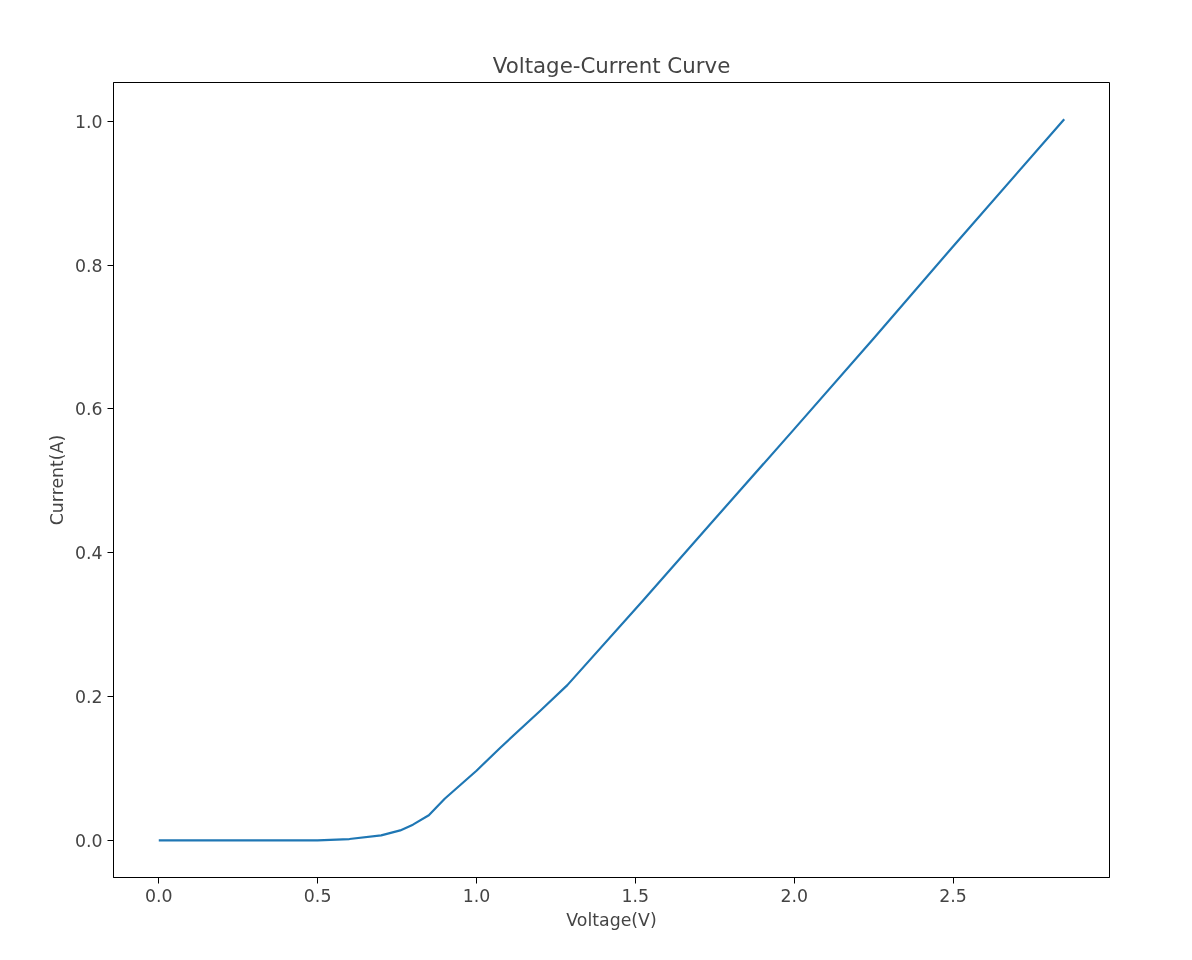 This screenshot has width=1192, height=960. I want to click on y-tick-label: 0.0, so click(88, 840).